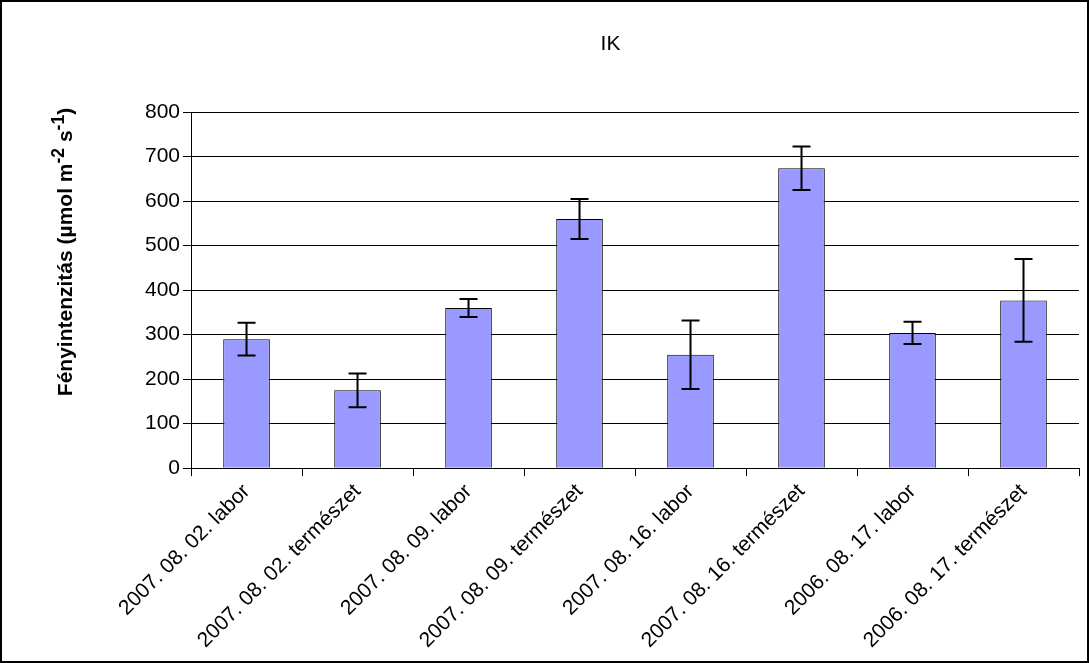 This screenshot has height=663, width=1089. I want to click on y-tick-label: 400, so click(162, 288).